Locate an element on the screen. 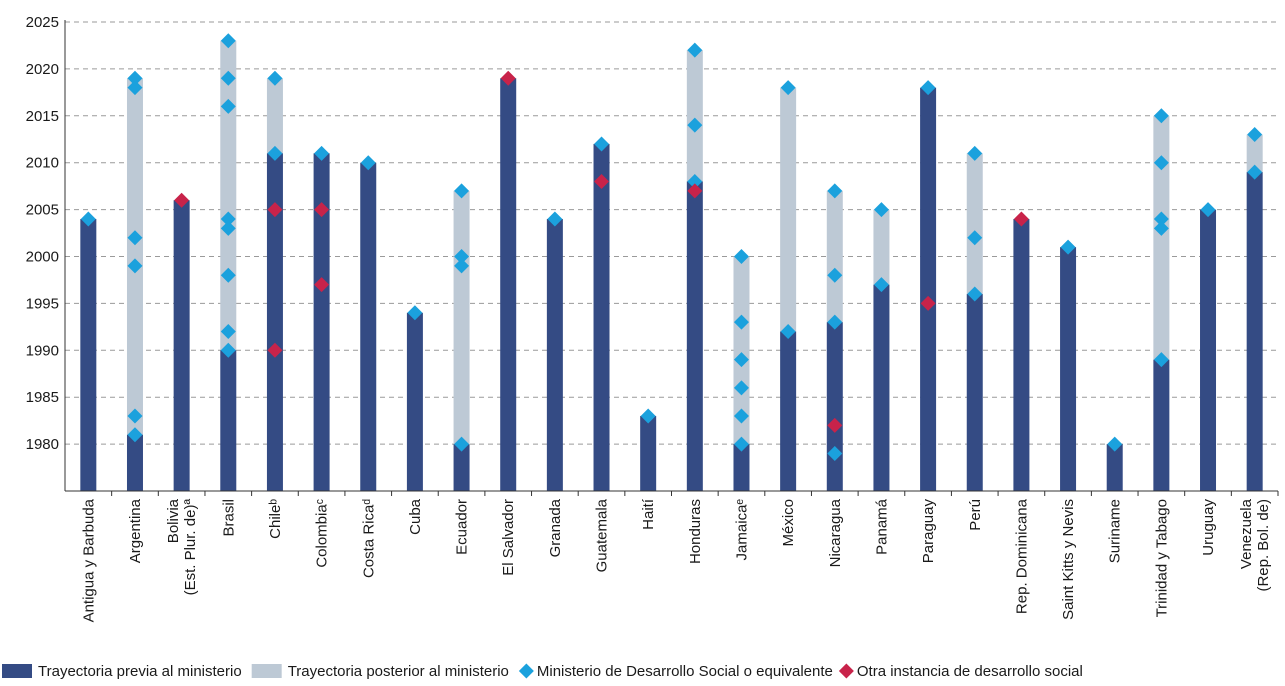  x-tick-label: Saint Kitts y Nevis is located at coordinates (1068, 559).